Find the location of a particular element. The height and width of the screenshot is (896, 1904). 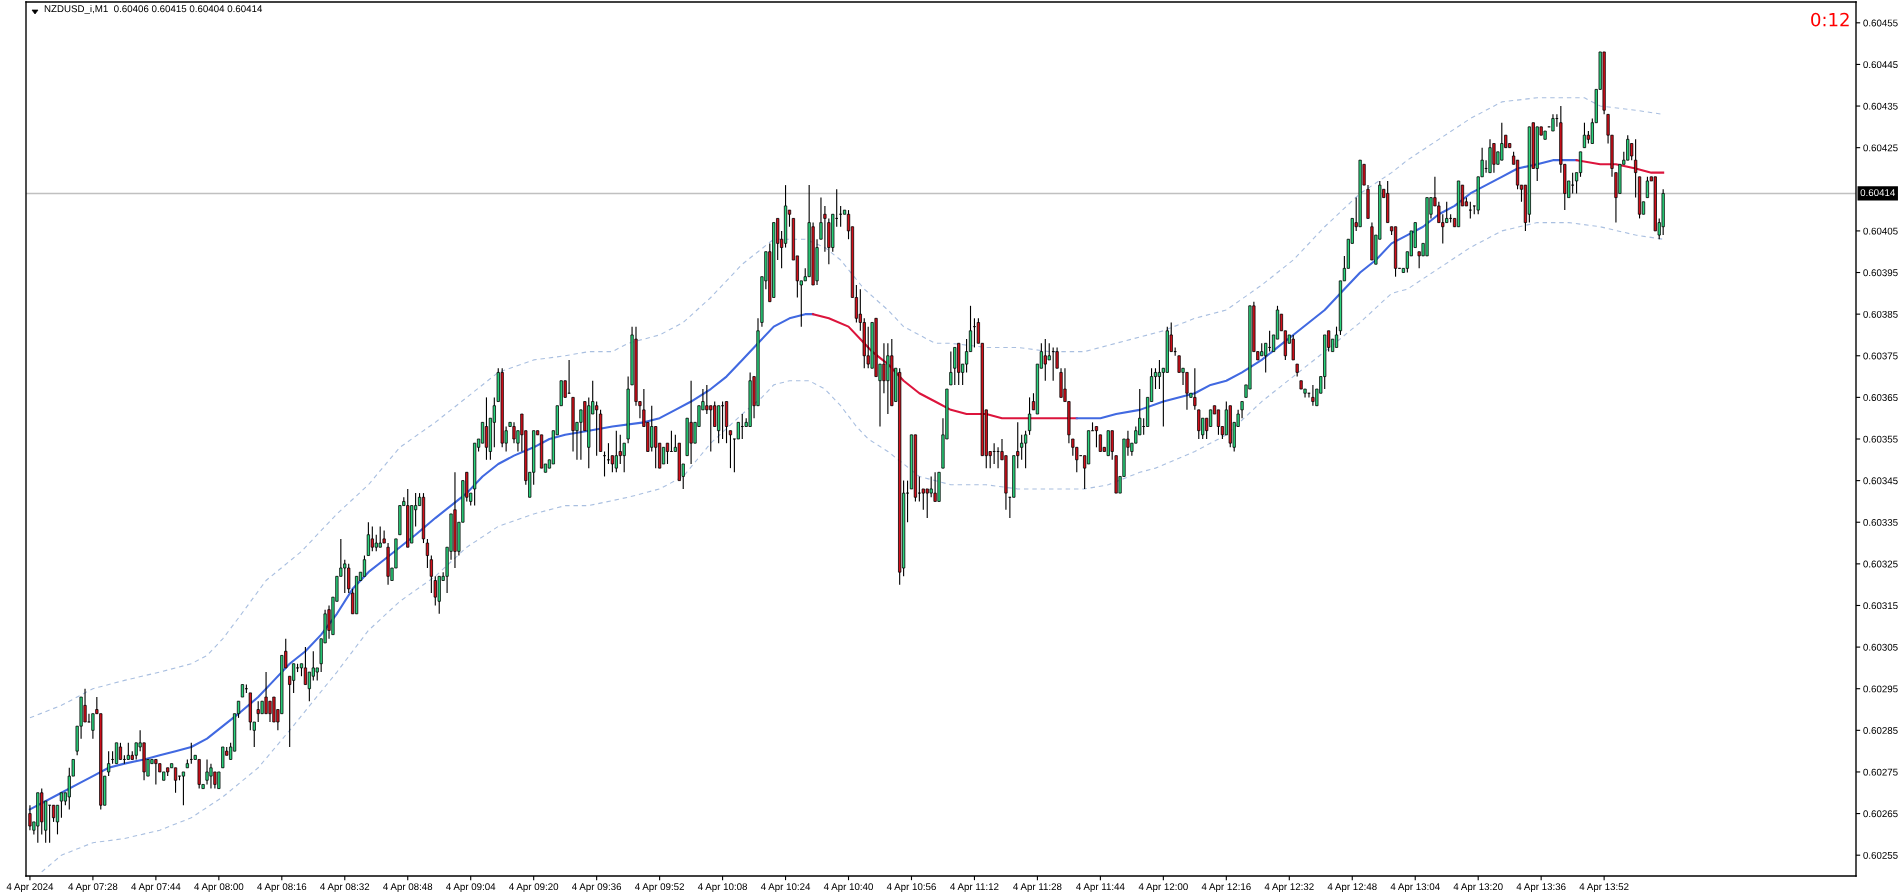

y-tick-label: 0.60315 is located at coordinates (1880, 606).